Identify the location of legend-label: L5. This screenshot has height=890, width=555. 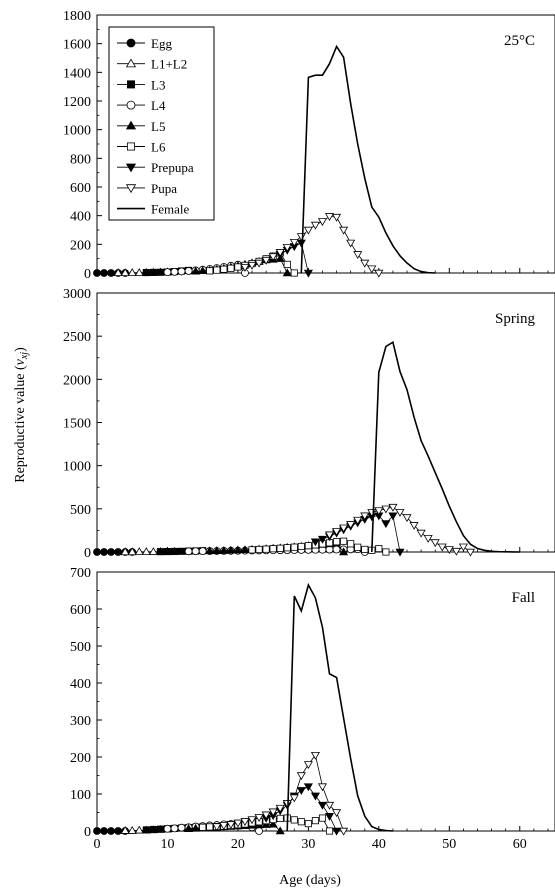
(158, 126).